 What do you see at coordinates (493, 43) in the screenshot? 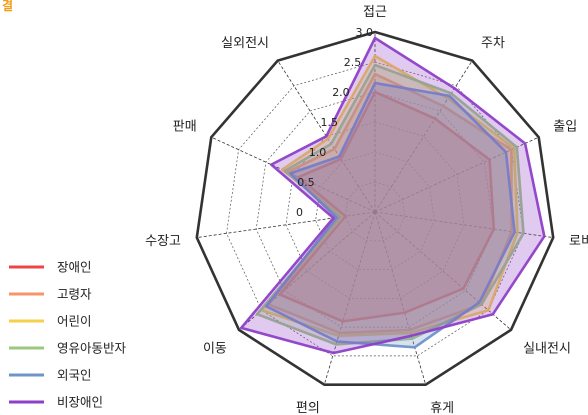
I see `category-label: 주차` at bounding box center [493, 43].